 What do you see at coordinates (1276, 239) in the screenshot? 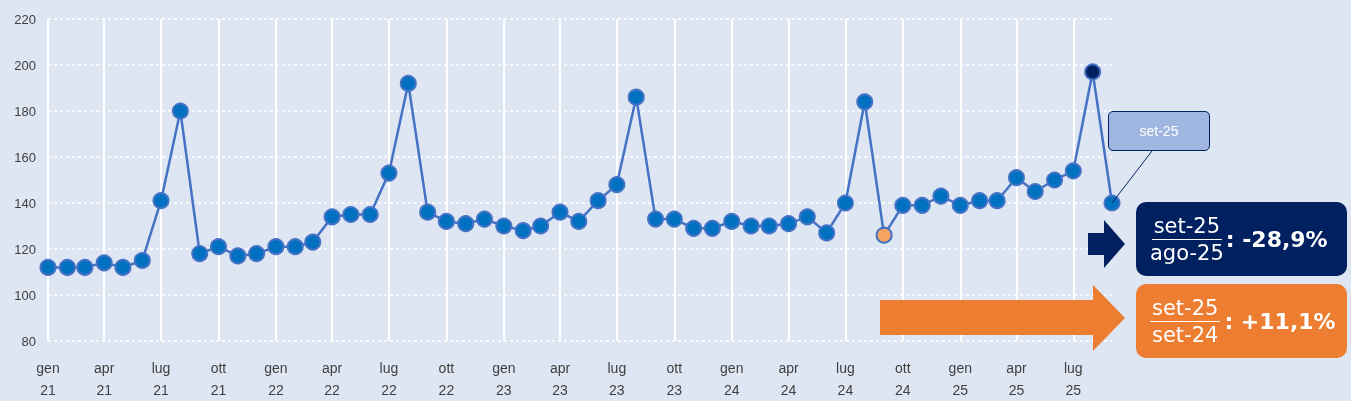
I see `text: : -28,9%` at bounding box center [1276, 239].